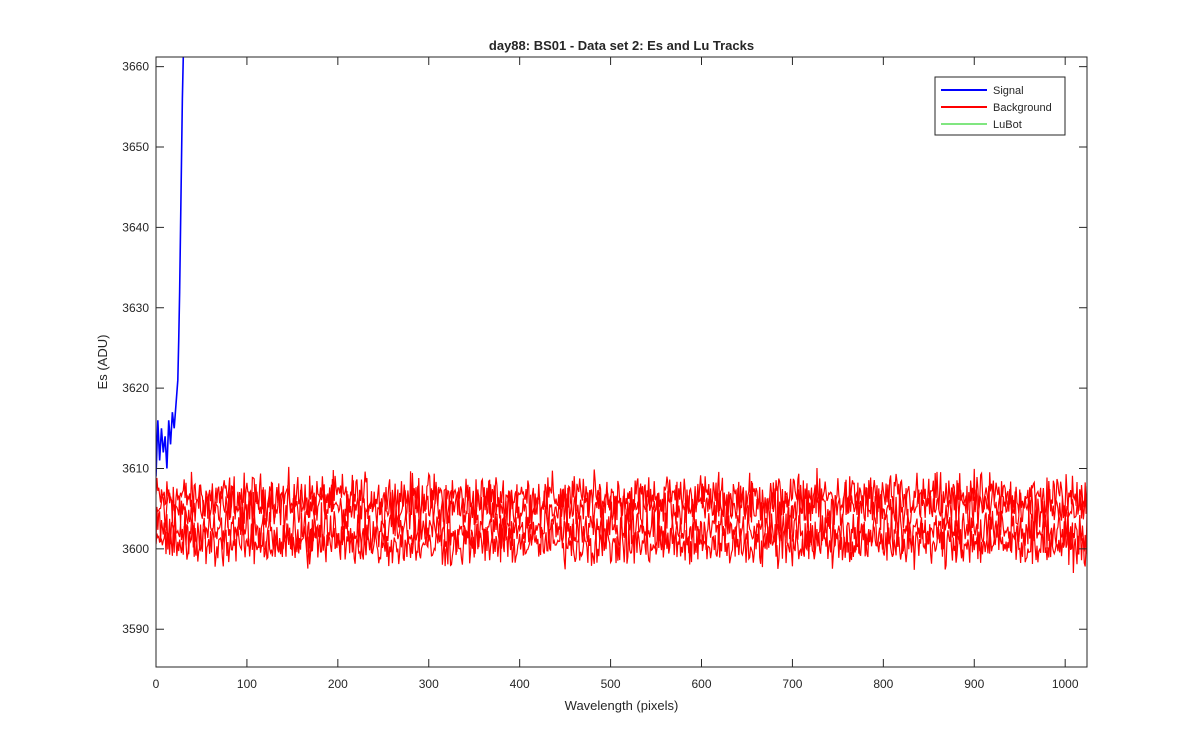 Image resolution: width=1200 pixels, height=750 pixels. I want to click on x-tick-label: 0, so click(156, 684).